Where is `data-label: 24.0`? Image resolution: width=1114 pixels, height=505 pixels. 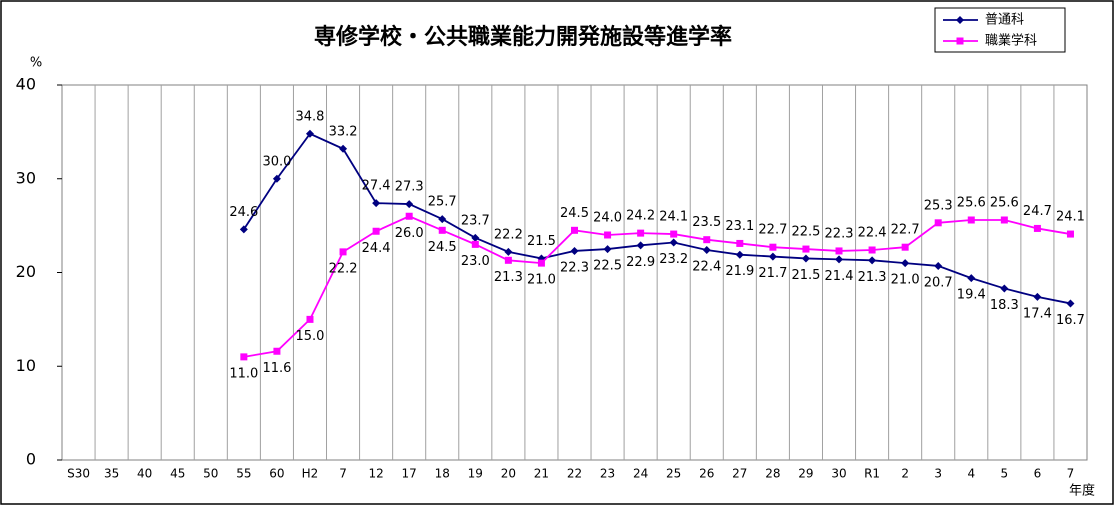 data-label: 24.0 is located at coordinates (607, 218).